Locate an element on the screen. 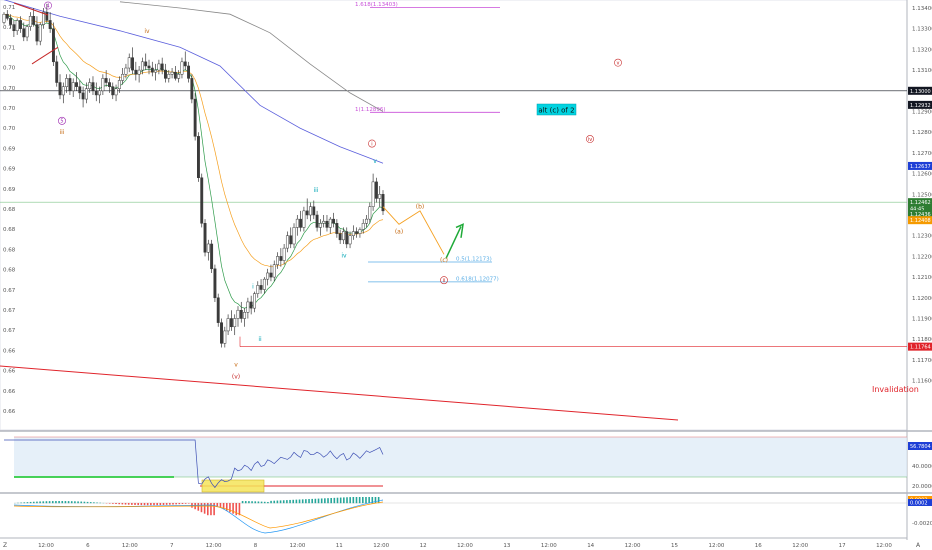 Image resolution: width=932 pixels, height=550 pixels. ma-long-line is located at coordinates (193, 82).